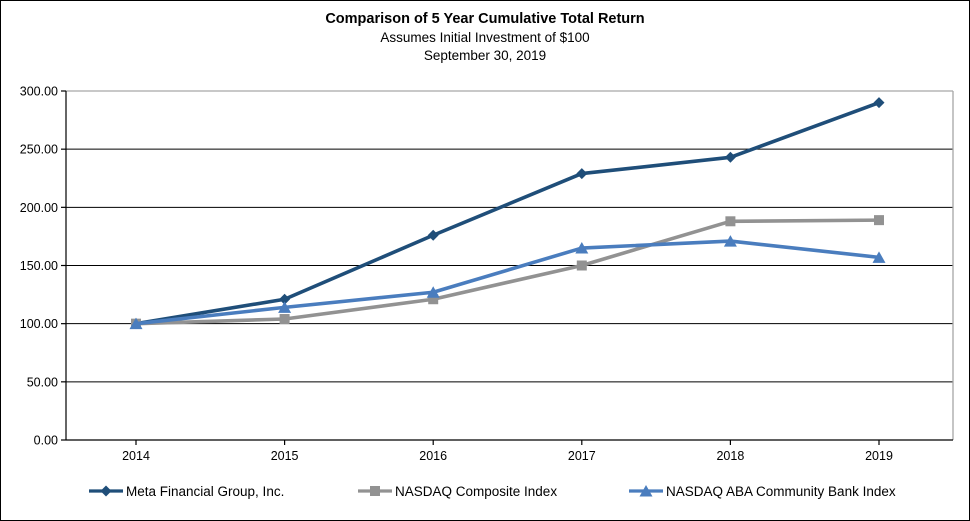 This screenshot has width=970, height=521. What do you see at coordinates (39, 266) in the screenshot?
I see `y-axis-label: 150.00` at bounding box center [39, 266].